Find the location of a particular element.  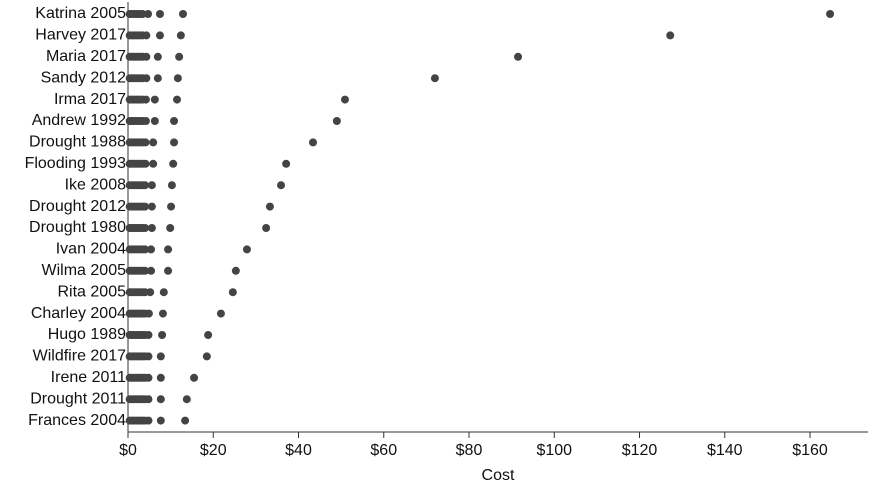

y-tick-label: Wildfire 2017 is located at coordinates (79, 356).